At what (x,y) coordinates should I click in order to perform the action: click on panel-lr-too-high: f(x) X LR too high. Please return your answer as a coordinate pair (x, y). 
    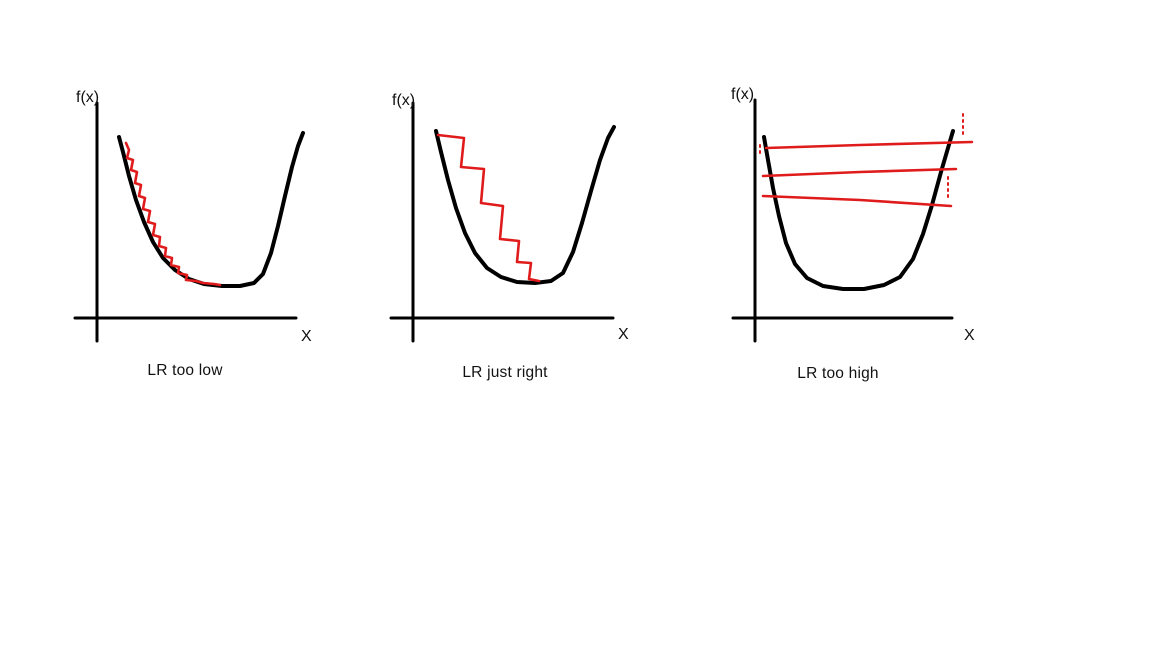
    Looking at the image, I should click on (853, 234).